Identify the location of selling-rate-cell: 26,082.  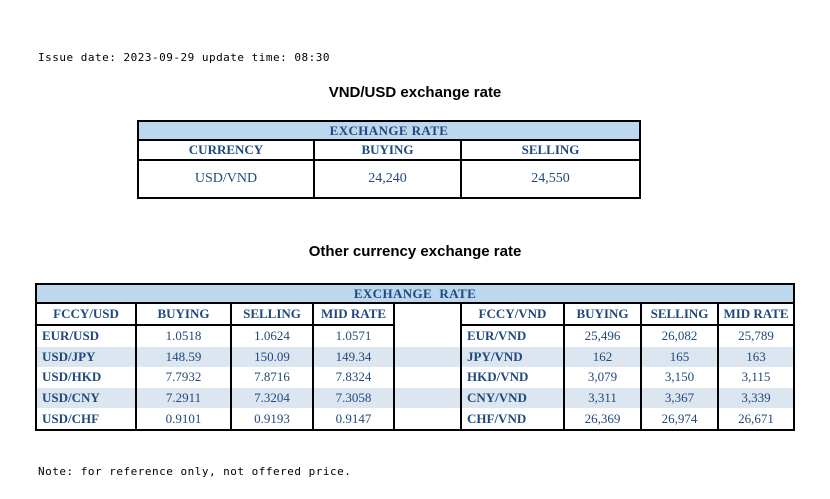
(680, 336).